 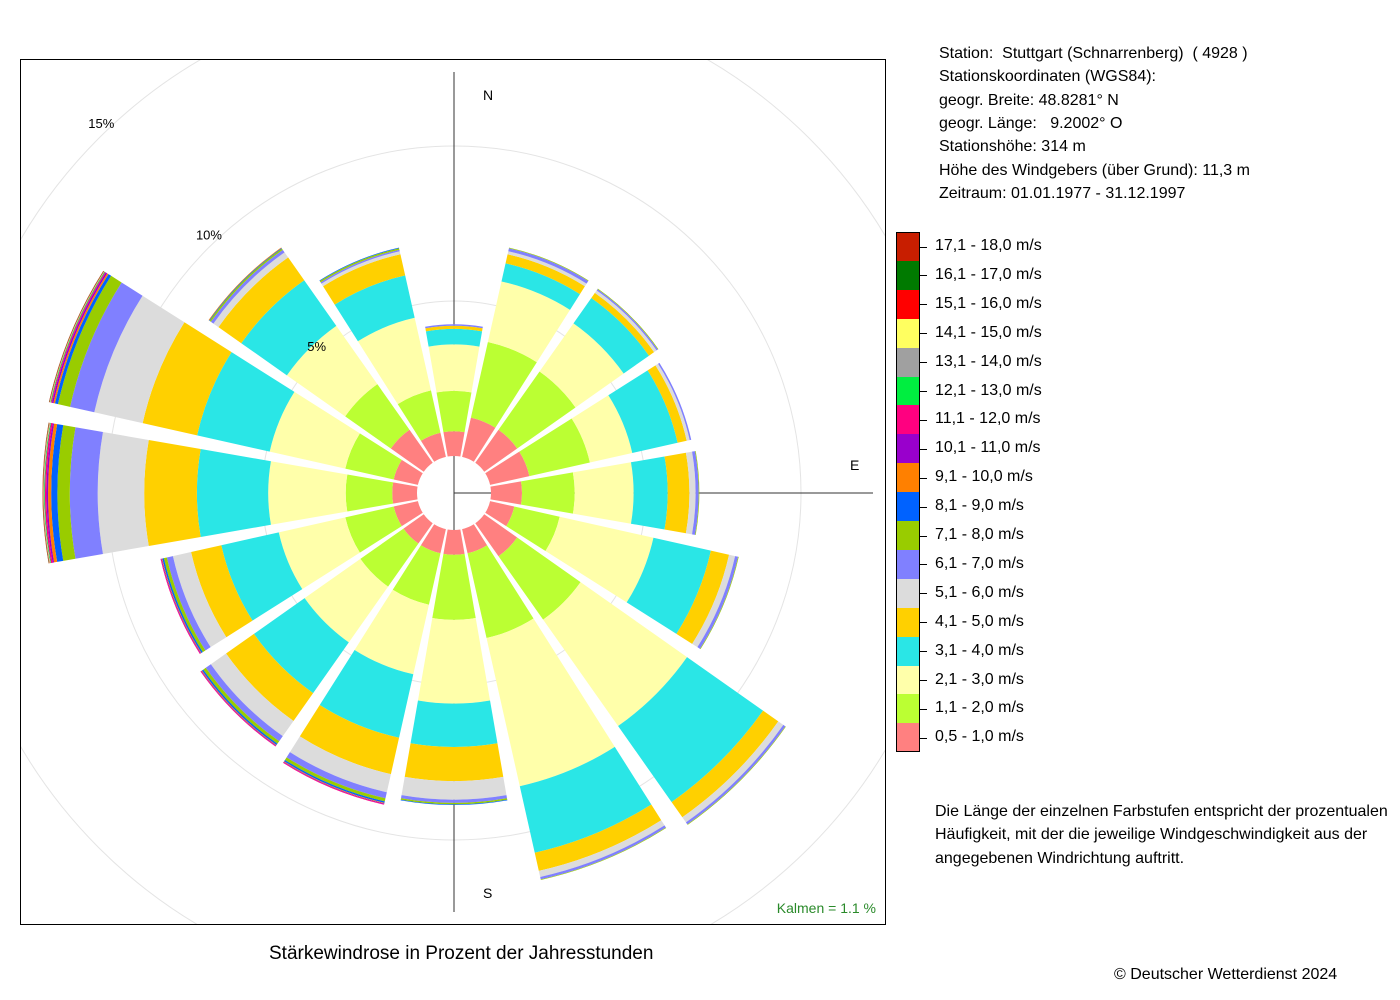 What do you see at coordinates (101, 123) in the screenshot?
I see `radial-tick-15: 15%` at bounding box center [101, 123].